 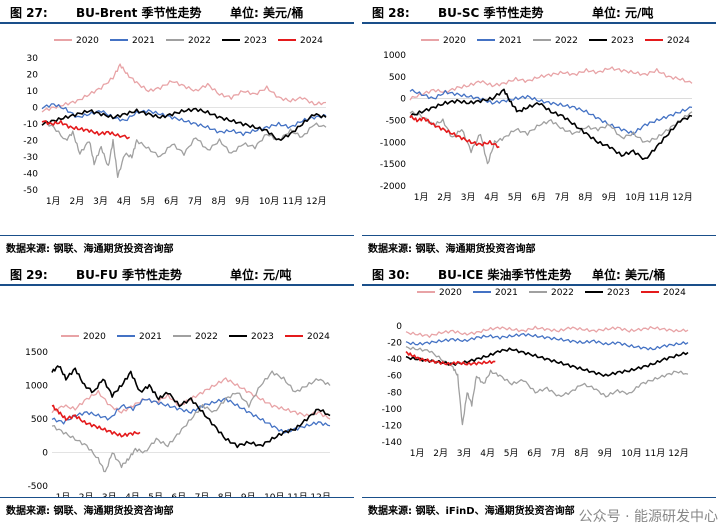 What do you see at coordinates (29, 13) in the screenshot?
I see `figure-number: 图 27:` at bounding box center [29, 13].